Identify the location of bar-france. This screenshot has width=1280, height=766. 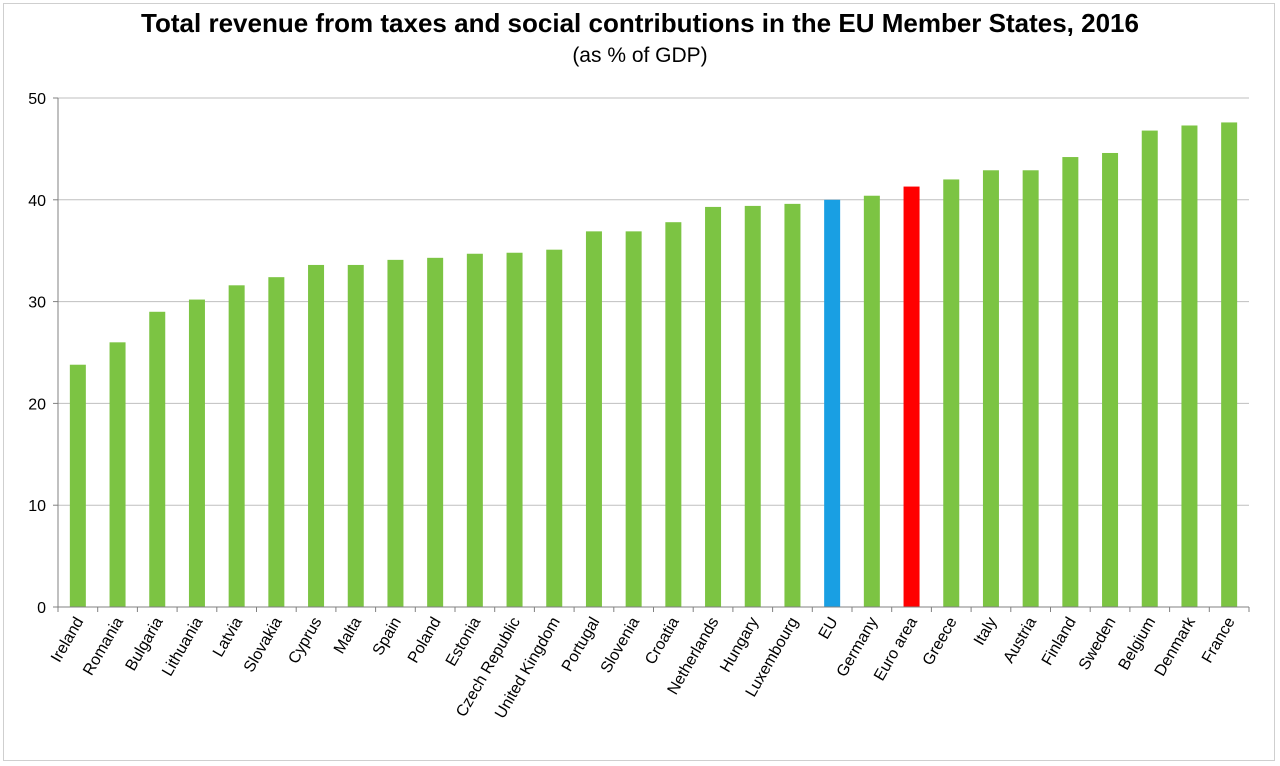
(1229, 364).